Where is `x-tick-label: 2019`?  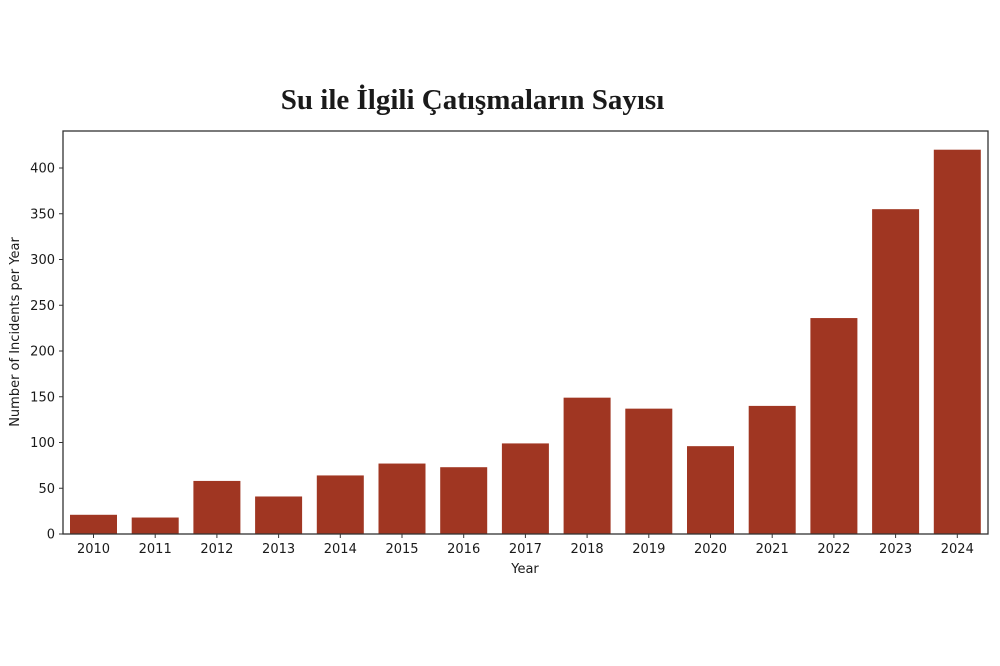 x-tick-label: 2019 is located at coordinates (648, 549).